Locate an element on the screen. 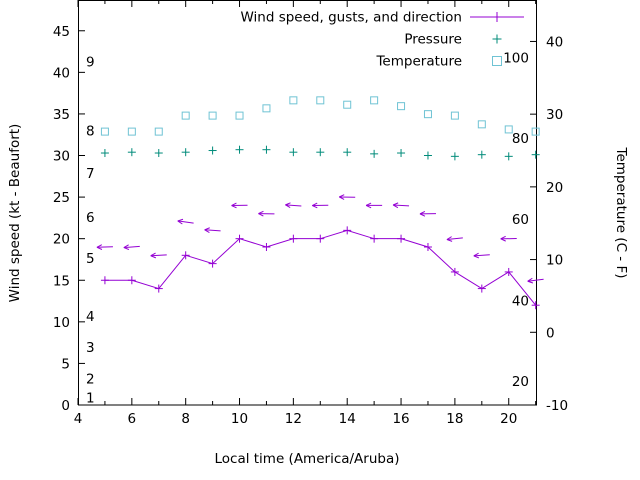  fahrenheit-scale-labels: 20 40 60 80 100 is located at coordinates (516, 220).